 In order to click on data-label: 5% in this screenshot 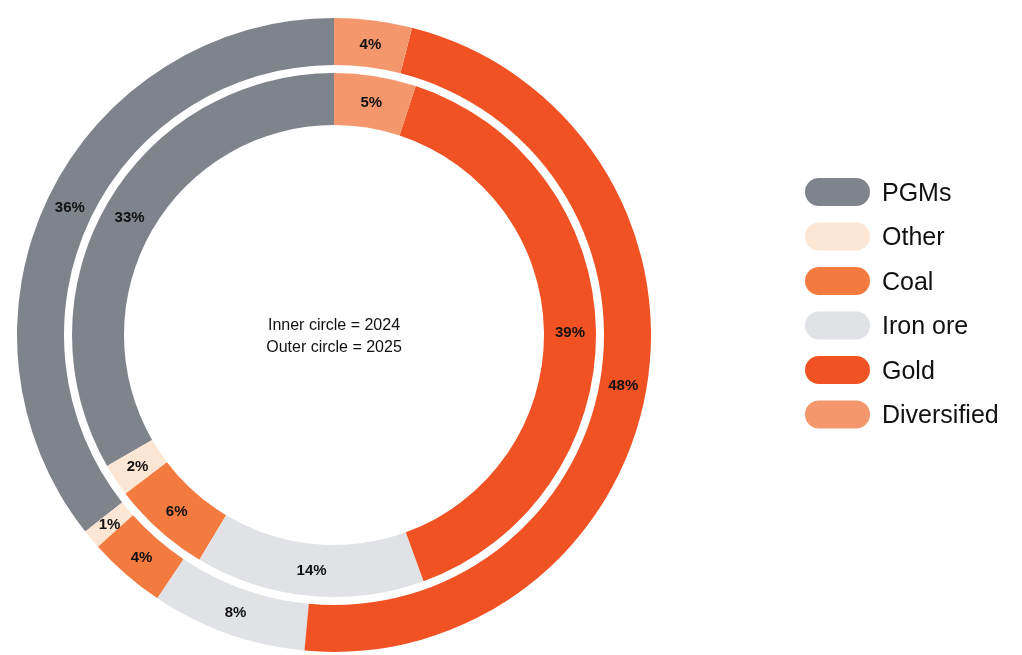, I will do `click(371, 102)`.